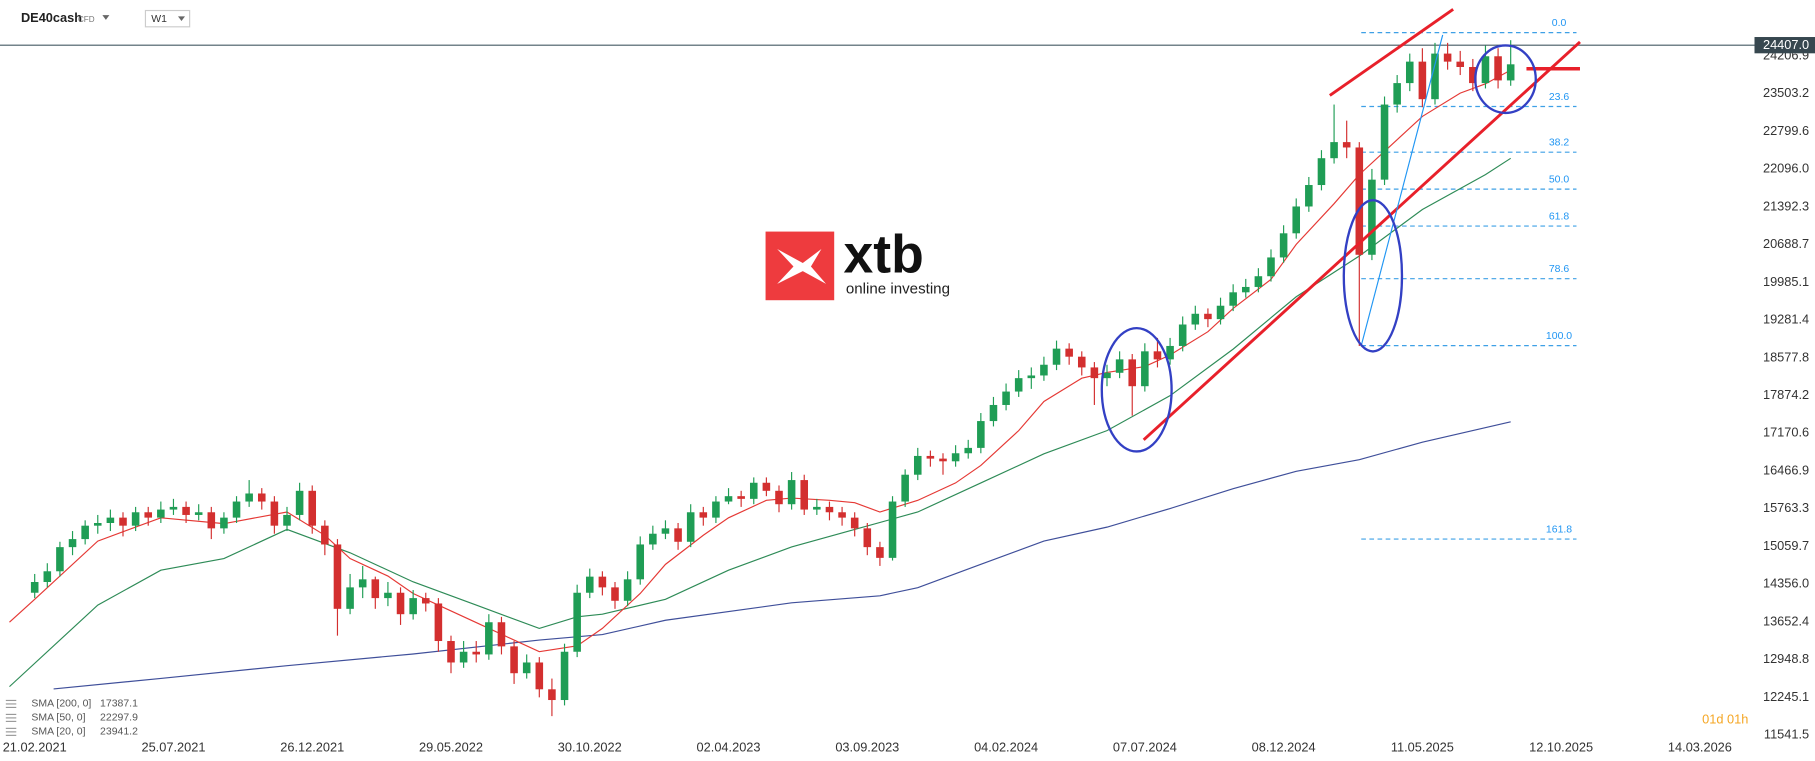 The height and width of the screenshot is (761, 1815). What do you see at coordinates (1145, 747) in the screenshot?
I see `x-tick-label: 07.07.2024` at bounding box center [1145, 747].